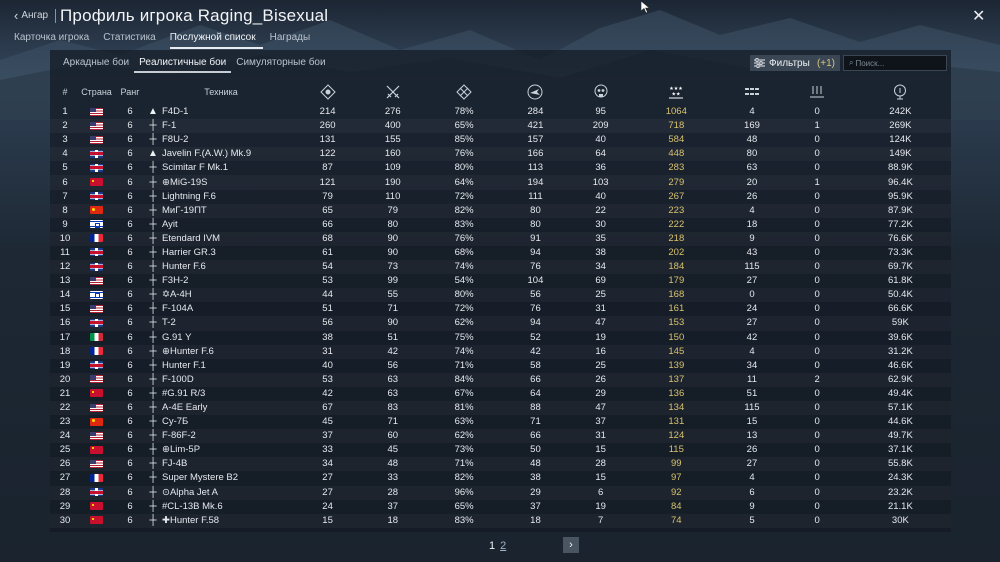 The height and width of the screenshot is (562, 1000). What do you see at coordinates (221, 239) in the screenshot?
I see `vehicle-cell: ┼ Etendard IVM` at bounding box center [221, 239].